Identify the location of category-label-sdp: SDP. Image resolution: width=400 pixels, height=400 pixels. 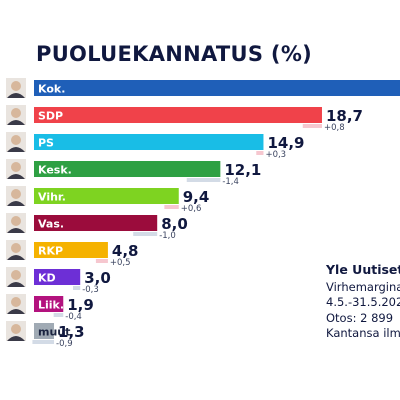
(50, 116).